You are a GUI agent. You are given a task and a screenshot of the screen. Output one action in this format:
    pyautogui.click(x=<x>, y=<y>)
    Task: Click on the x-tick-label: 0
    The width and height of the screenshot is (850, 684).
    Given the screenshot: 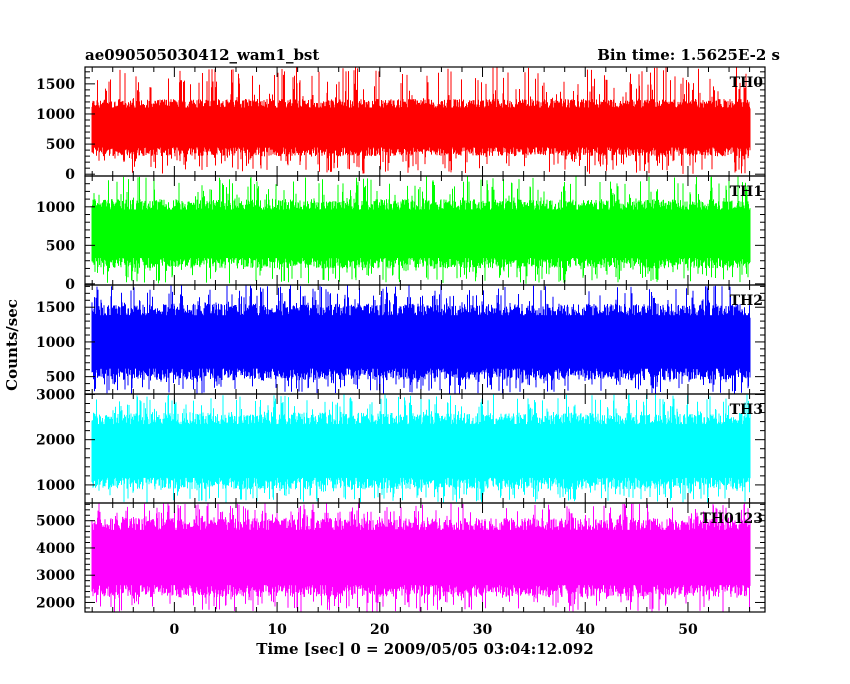 What is the action you would take?
    pyautogui.click(x=174, y=630)
    